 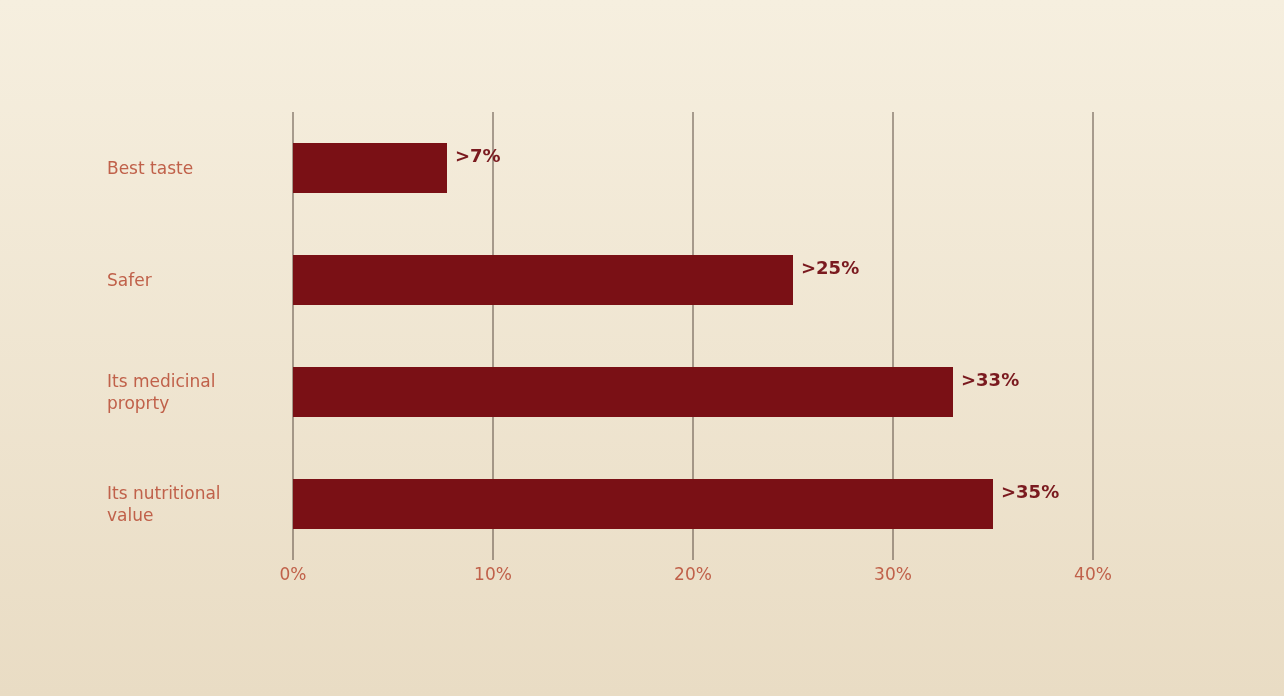 I want to click on x-tick-label: 10%, so click(x=493, y=574).